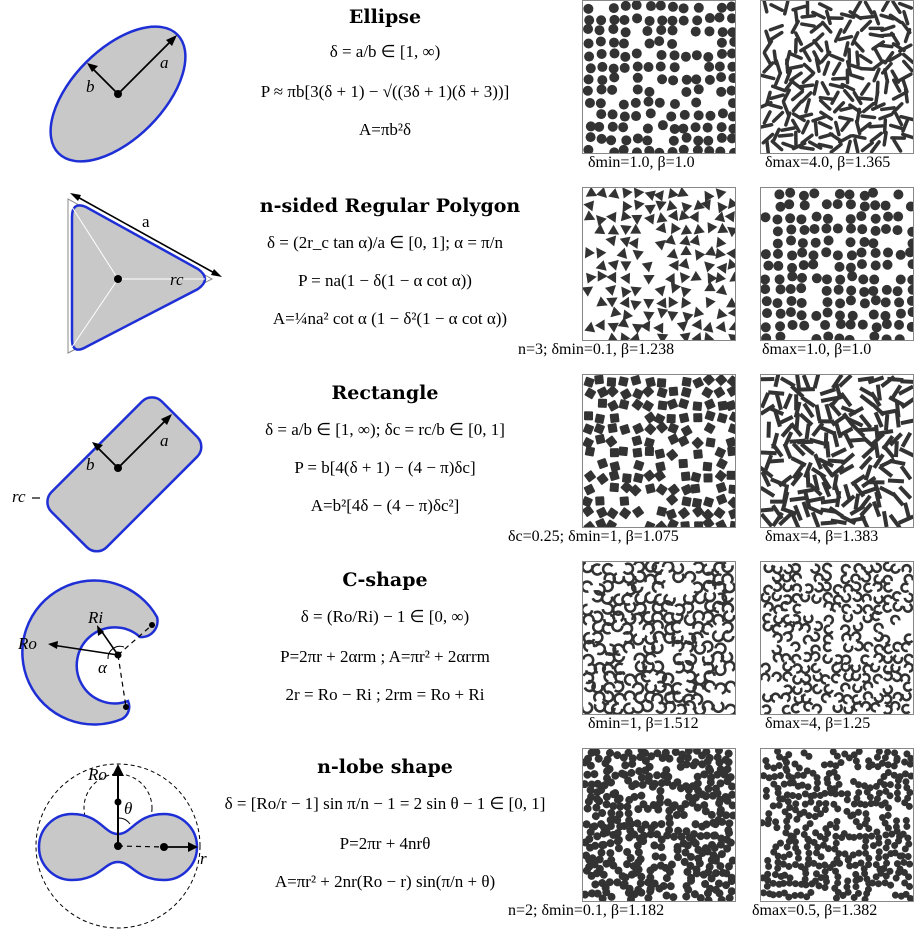  I want to click on axis-b-arrow, so click(104, 80).